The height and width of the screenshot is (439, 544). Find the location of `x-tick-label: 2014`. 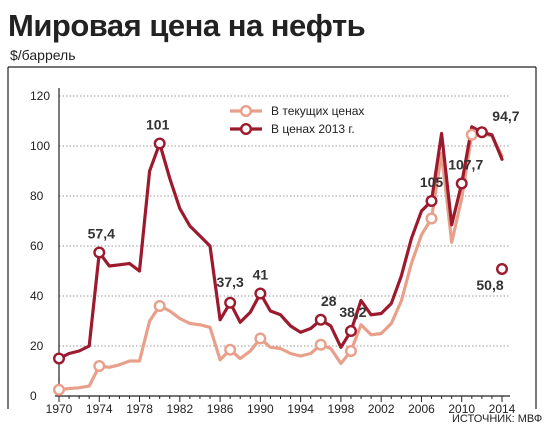

x-tick-label: 2014 is located at coordinates (502, 409).